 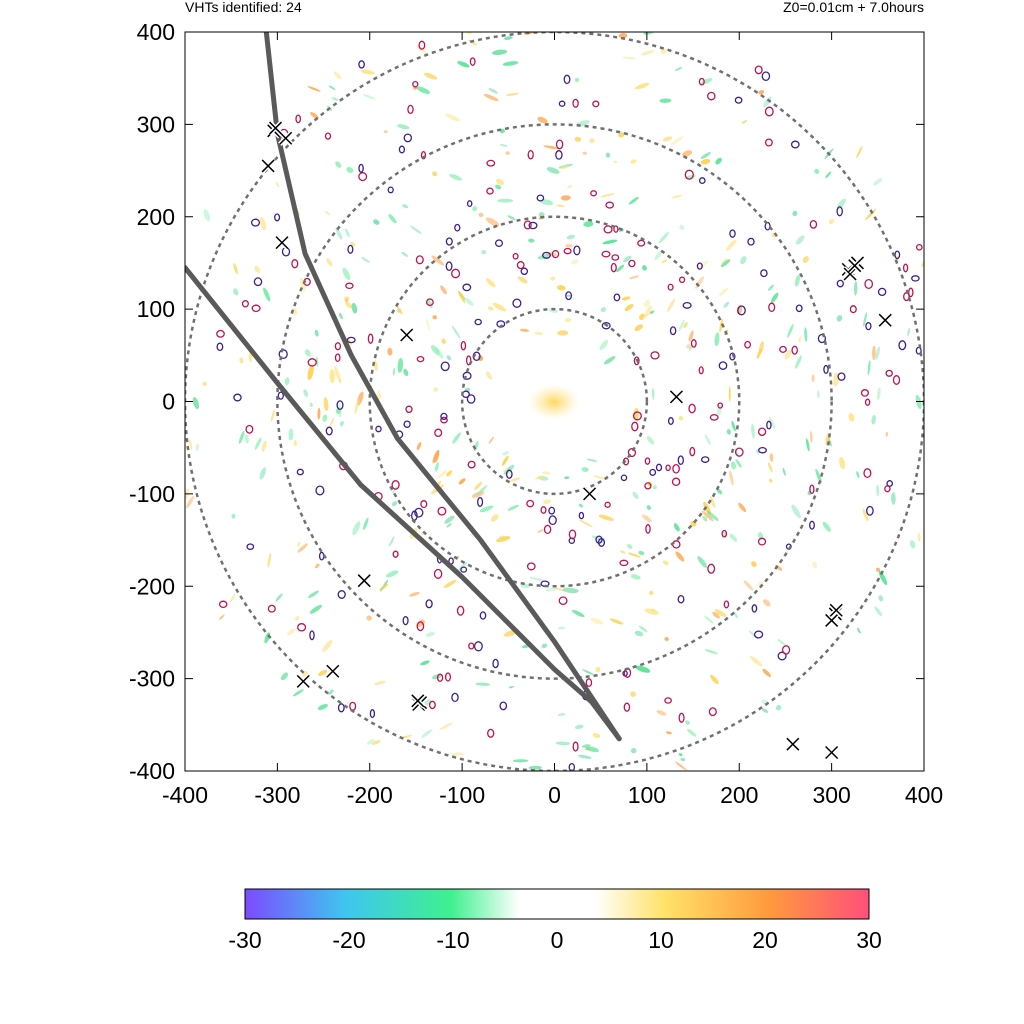 I want to click on x-tick-label: -300, so click(x=277, y=795).